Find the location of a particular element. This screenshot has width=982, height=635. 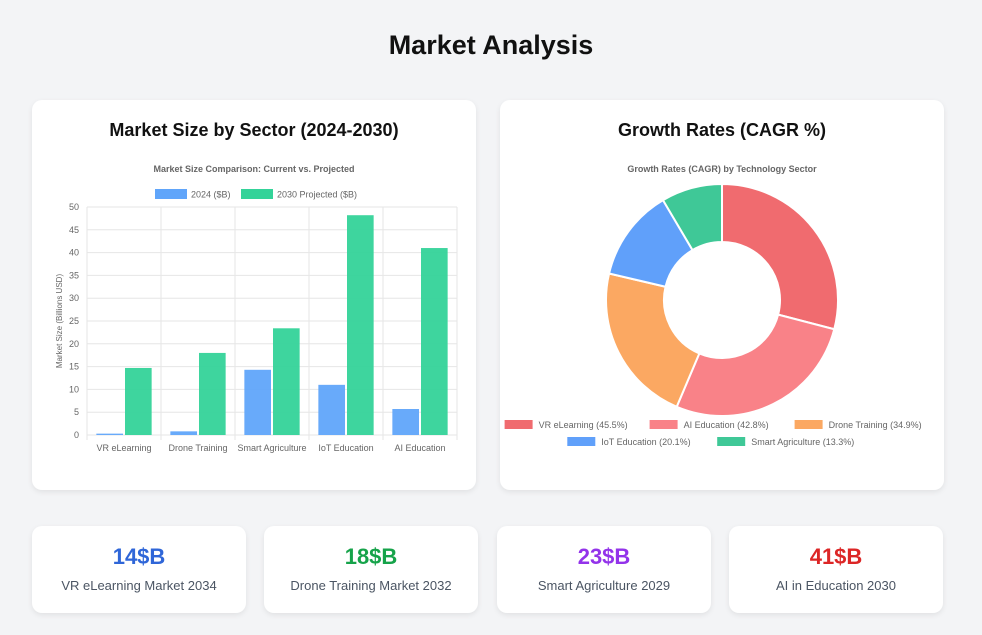

legend-label: 2024 ($B) is located at coordinates (211, 195).